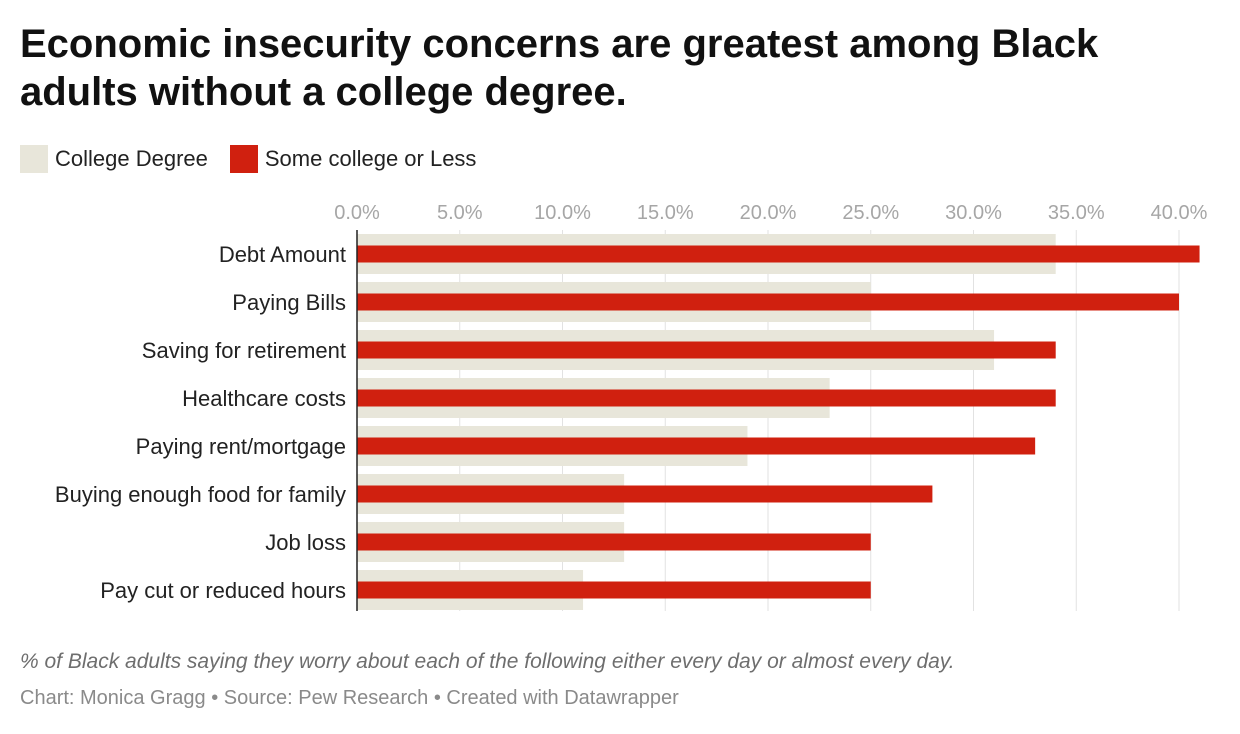  Describe the element at coordinates (460, 213) in the screenshot. I see `x-tick-5-0: 5.0%` at that location.